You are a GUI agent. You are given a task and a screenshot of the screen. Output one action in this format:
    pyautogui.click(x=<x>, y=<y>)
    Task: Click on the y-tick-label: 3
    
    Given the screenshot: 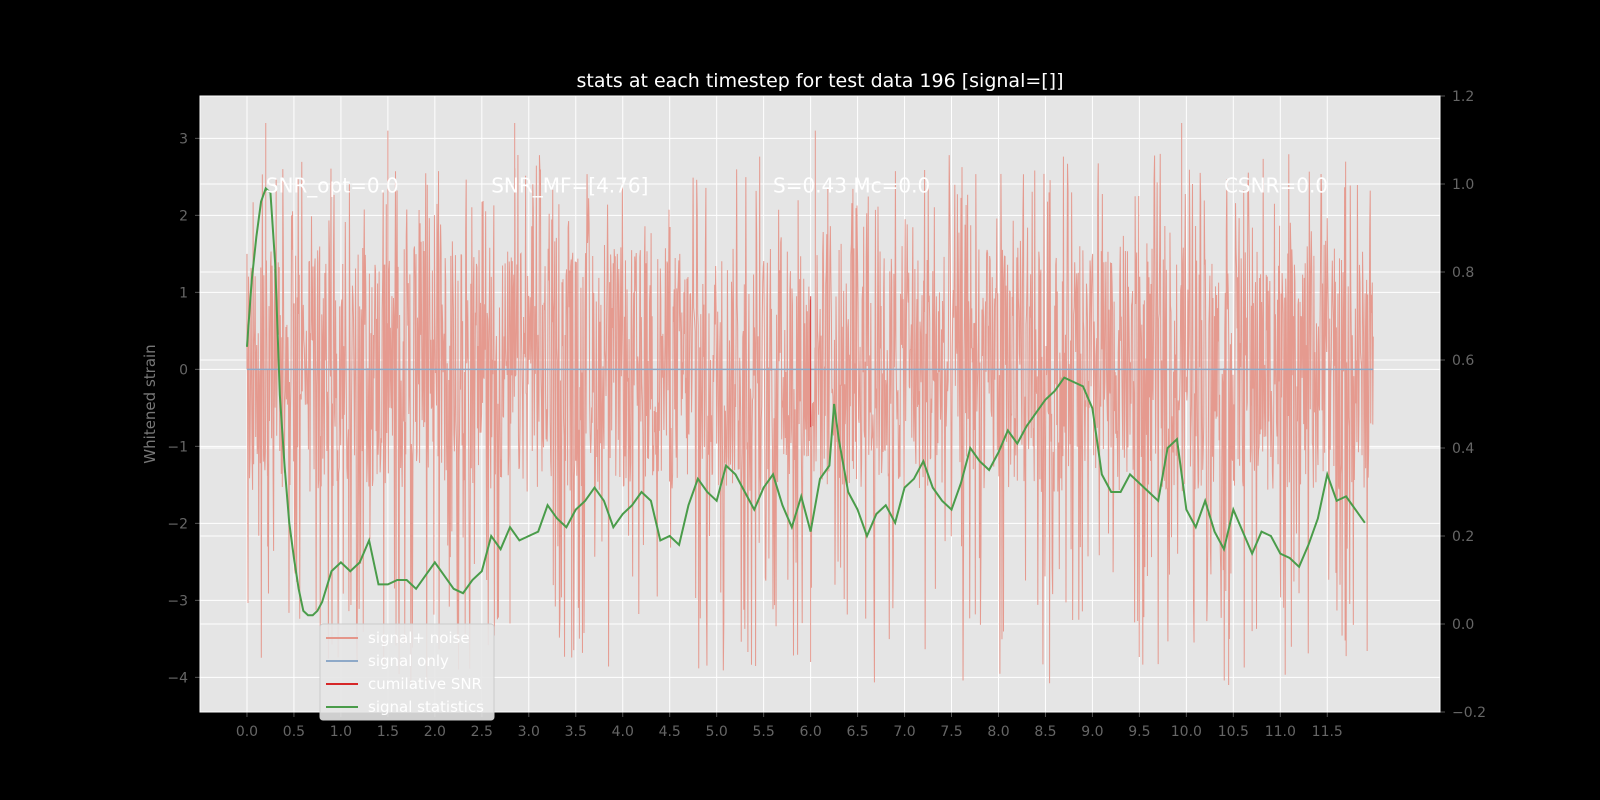 What is the action you would take?
    pyautogui.click(x=183, y=139)
    